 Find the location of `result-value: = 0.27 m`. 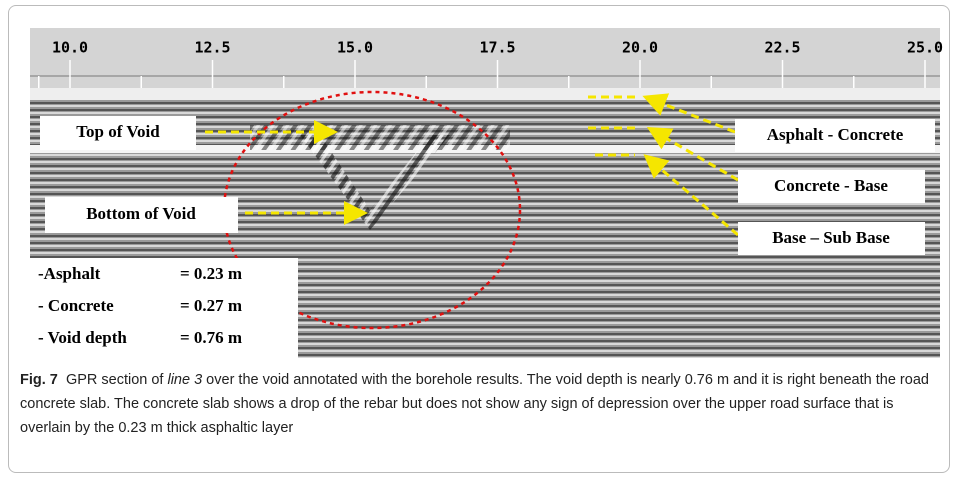

result-value: = 0.27 m is located at coordinates (211, 305).